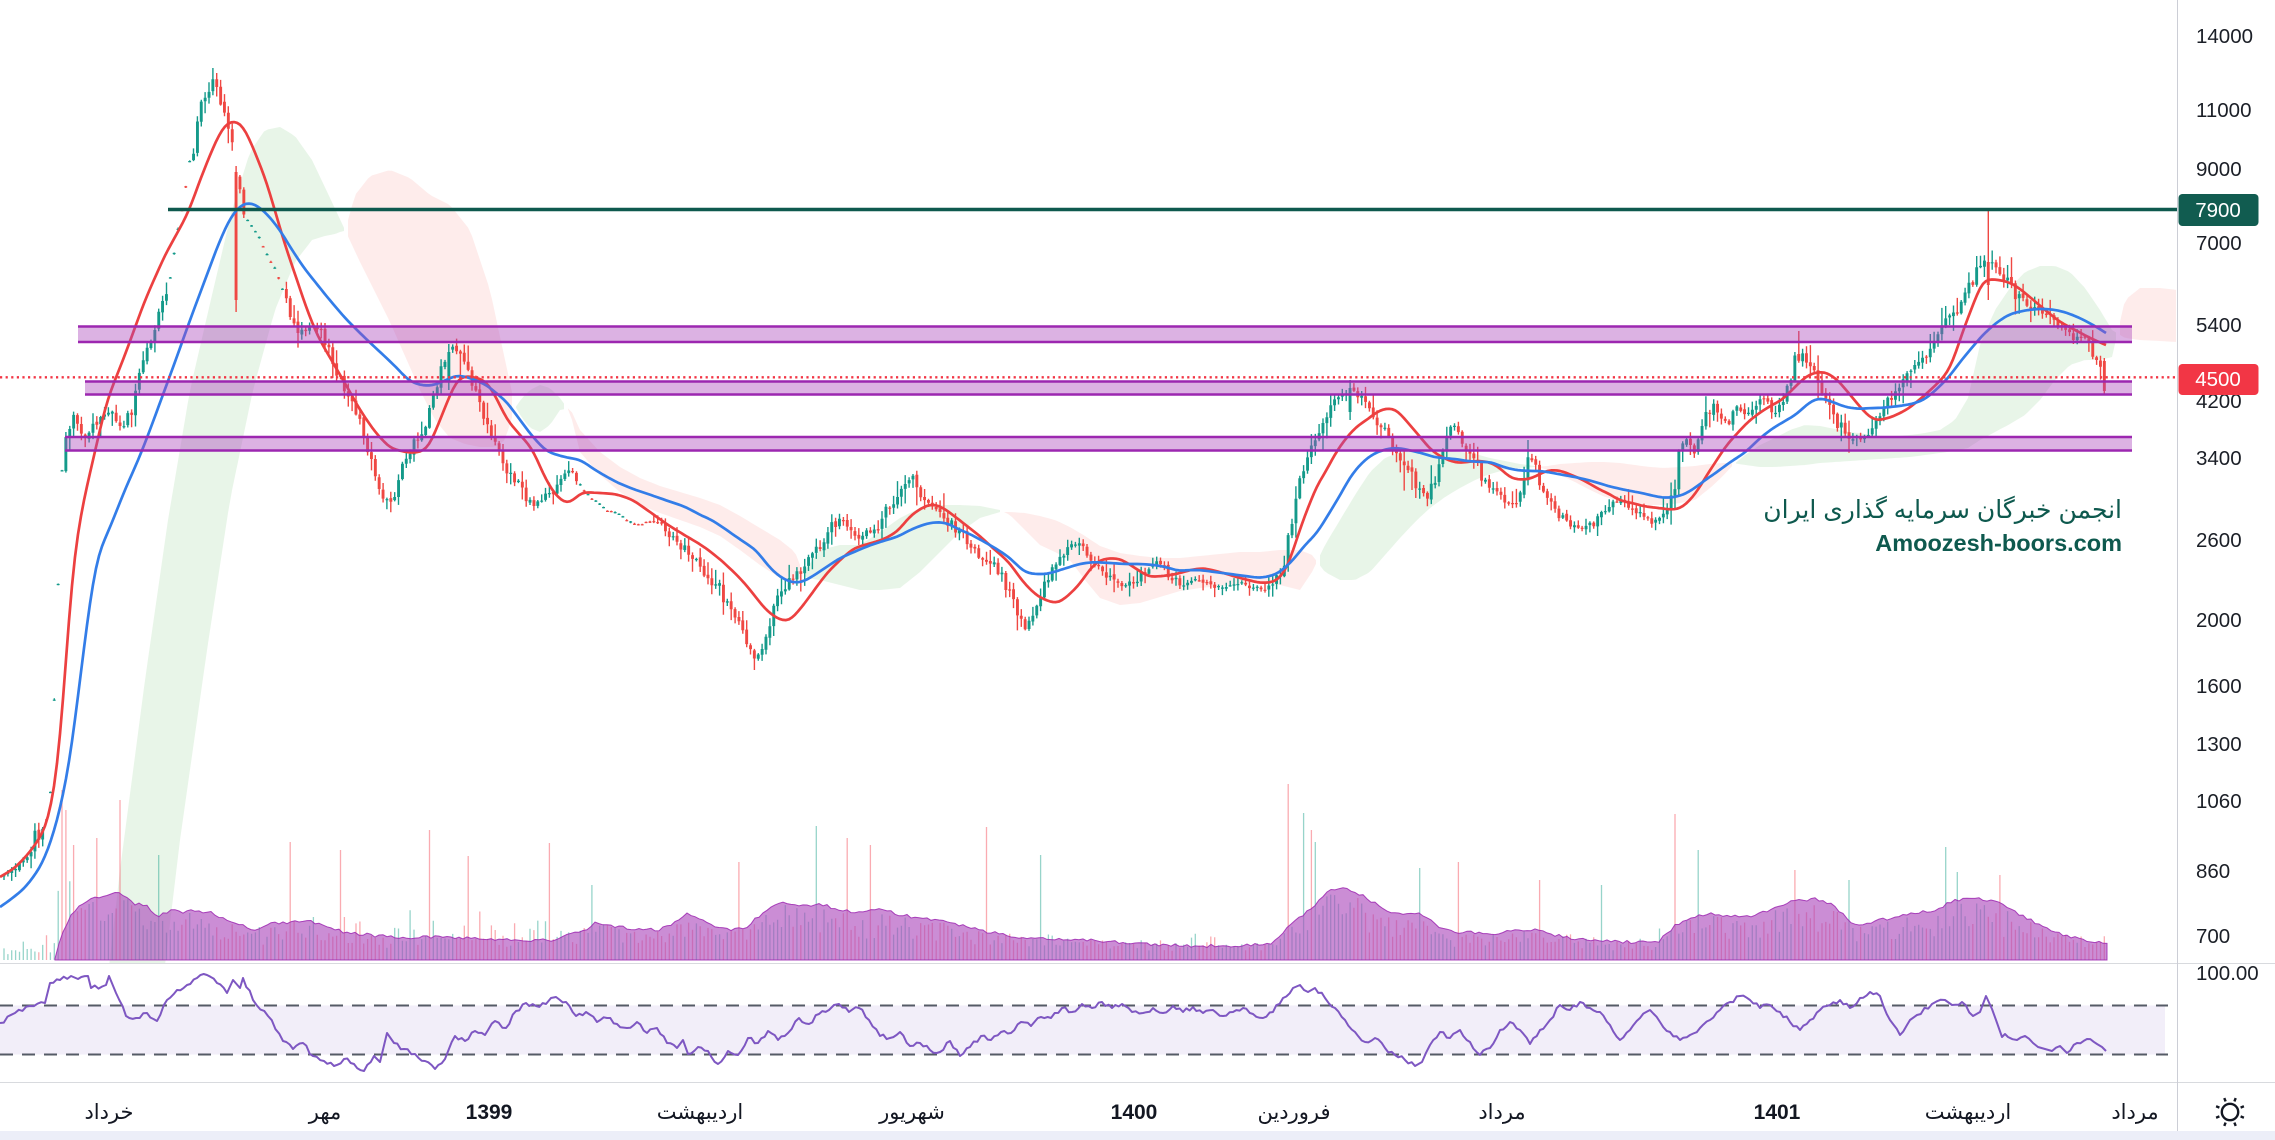  Describe the element at coordinates (2218, 210) in the screenshot. I see `svg-text: 7900` at that location.